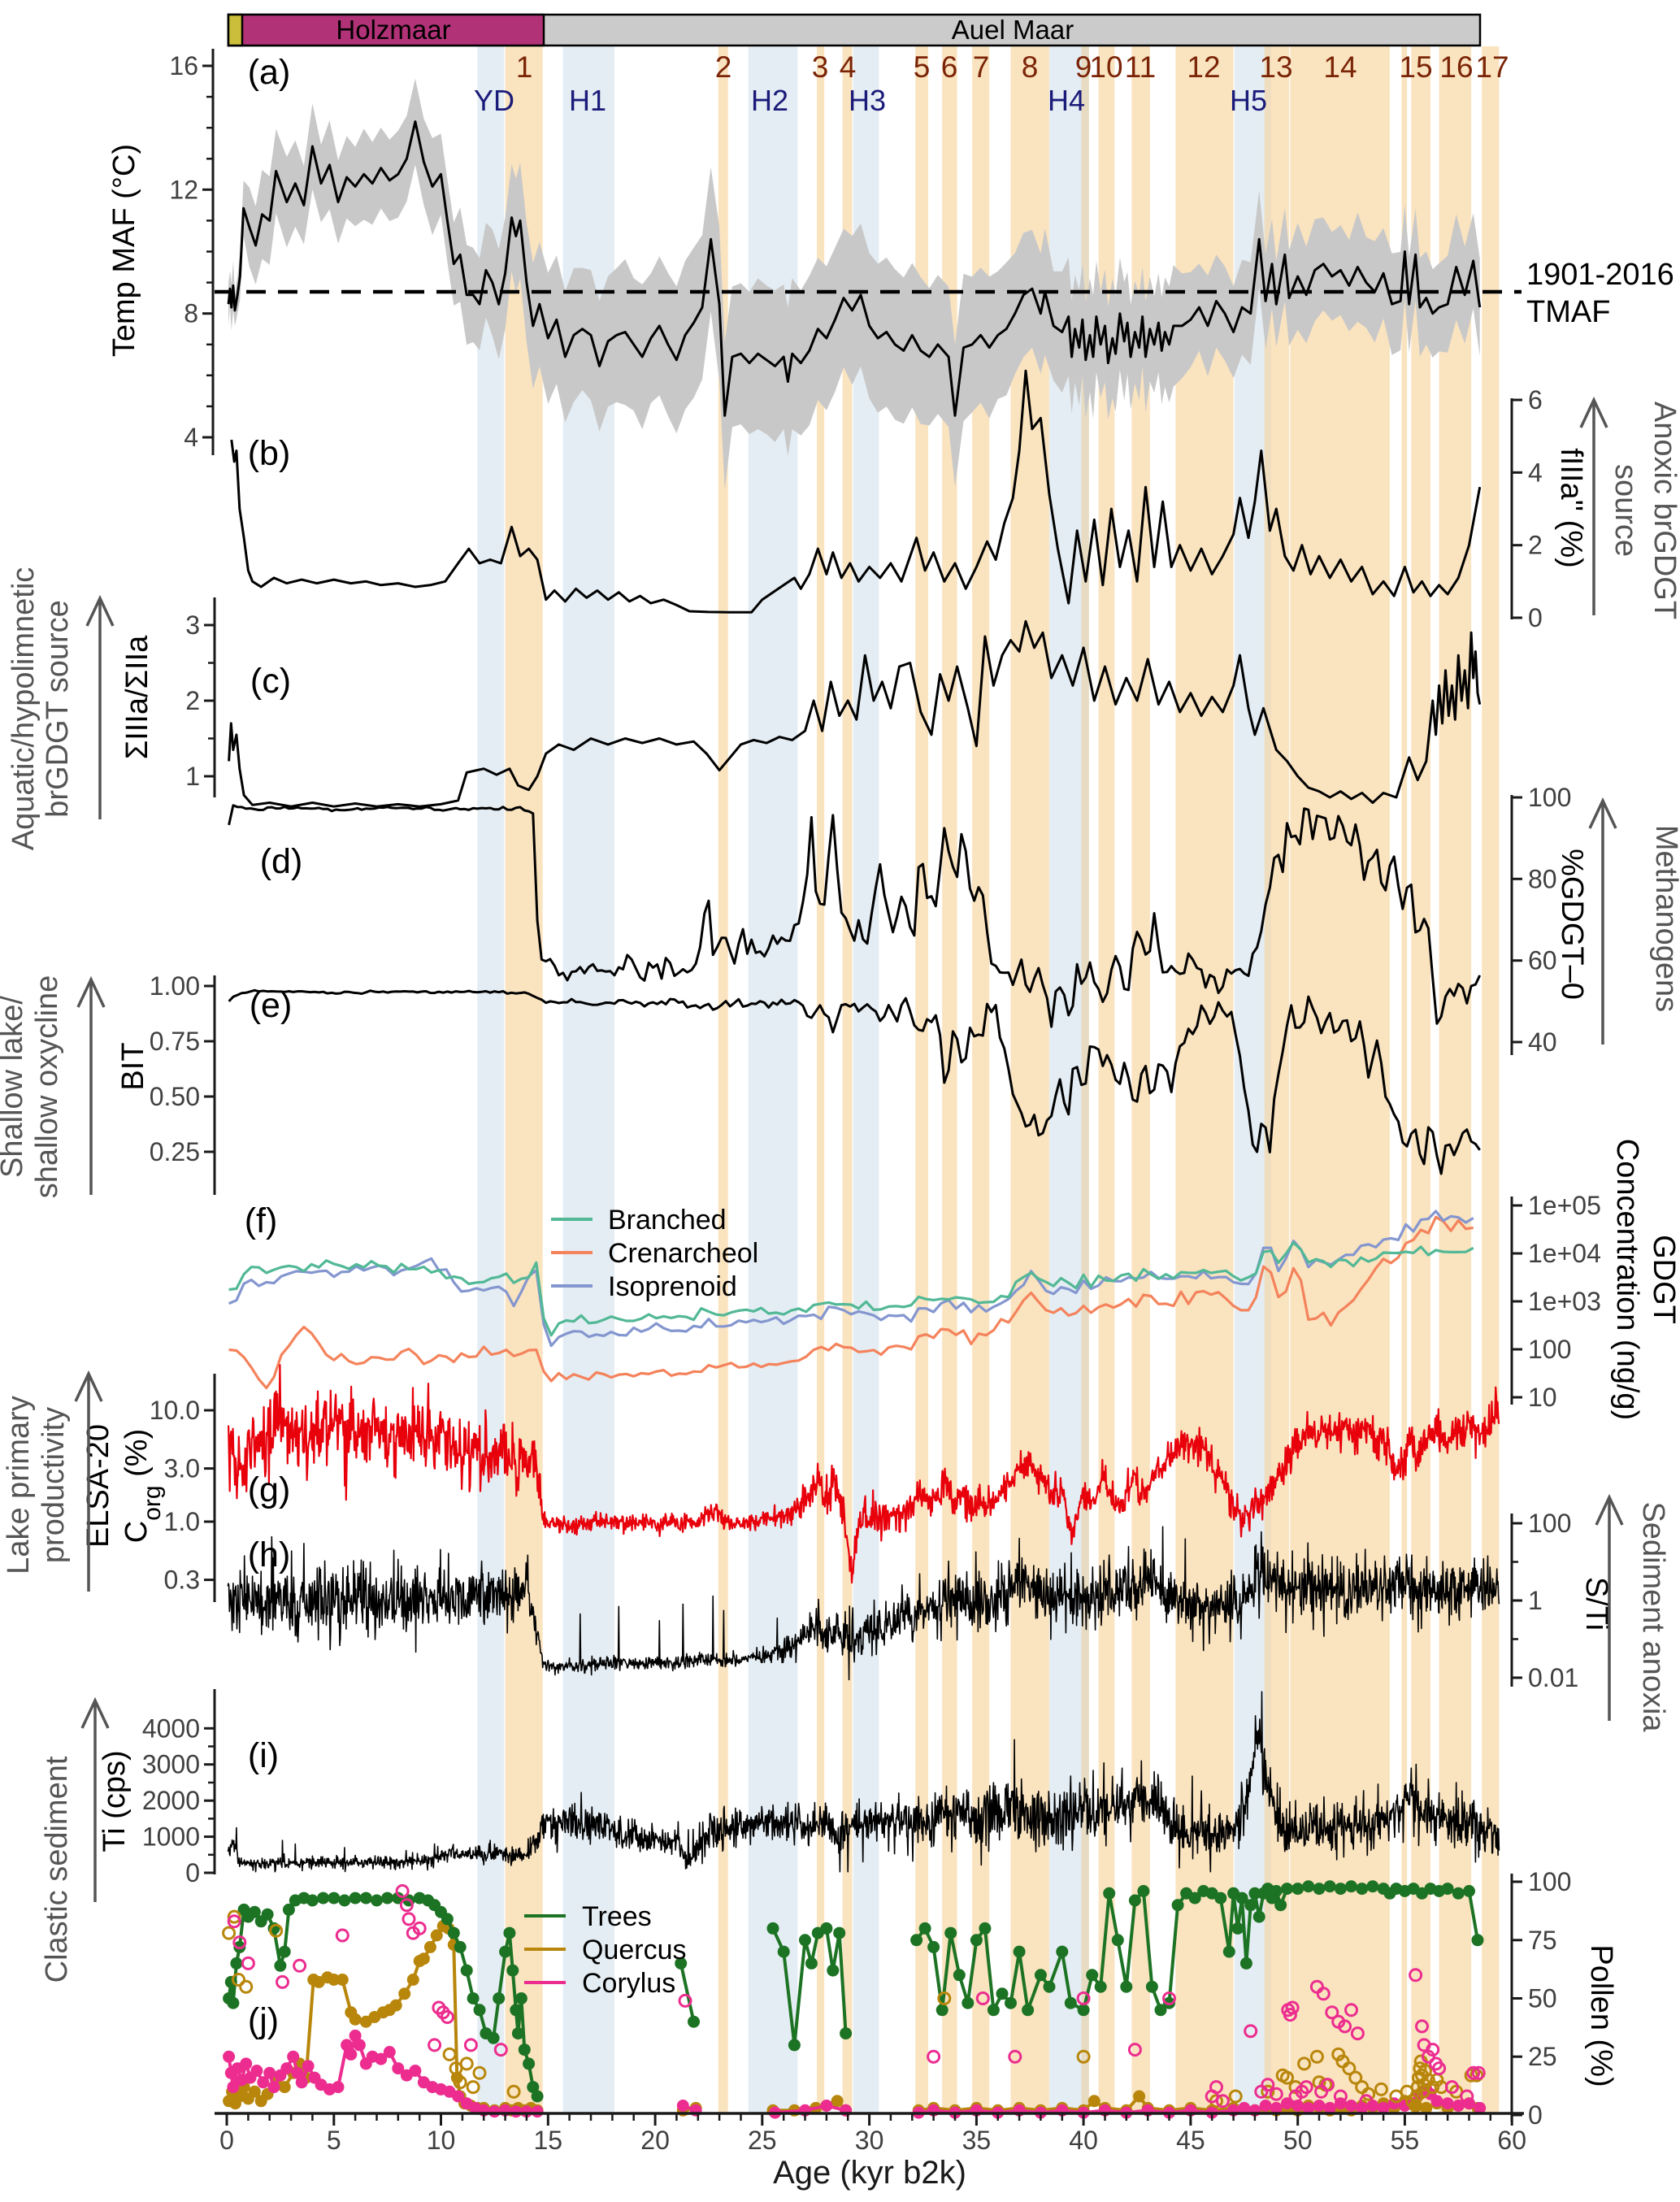 Image resolution: width=1680 pixels, height=2202 pixels. What do you see at coordinates (1248, 100) in the screenshot?
I see `svg-text: H5` at bounding box center [1248, 100].